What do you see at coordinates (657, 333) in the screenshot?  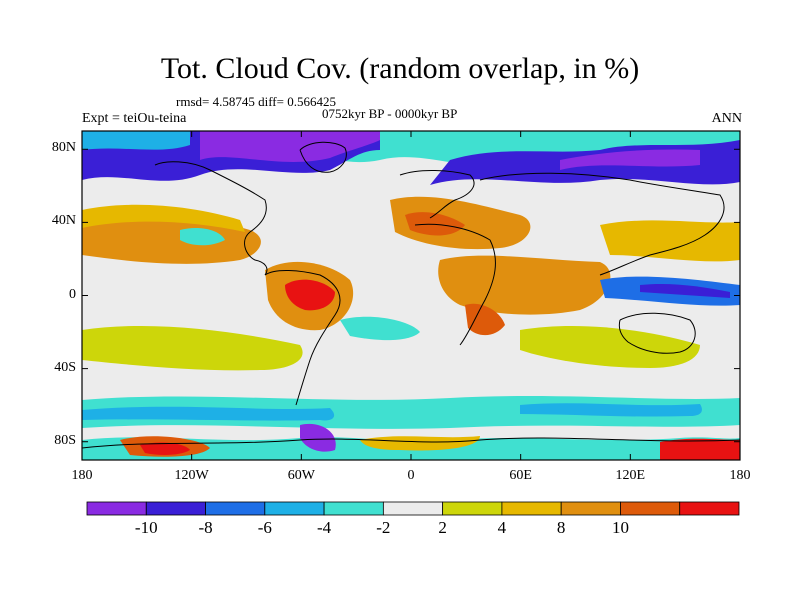 I see `coastline-australia` at bounding box center [657, 333].